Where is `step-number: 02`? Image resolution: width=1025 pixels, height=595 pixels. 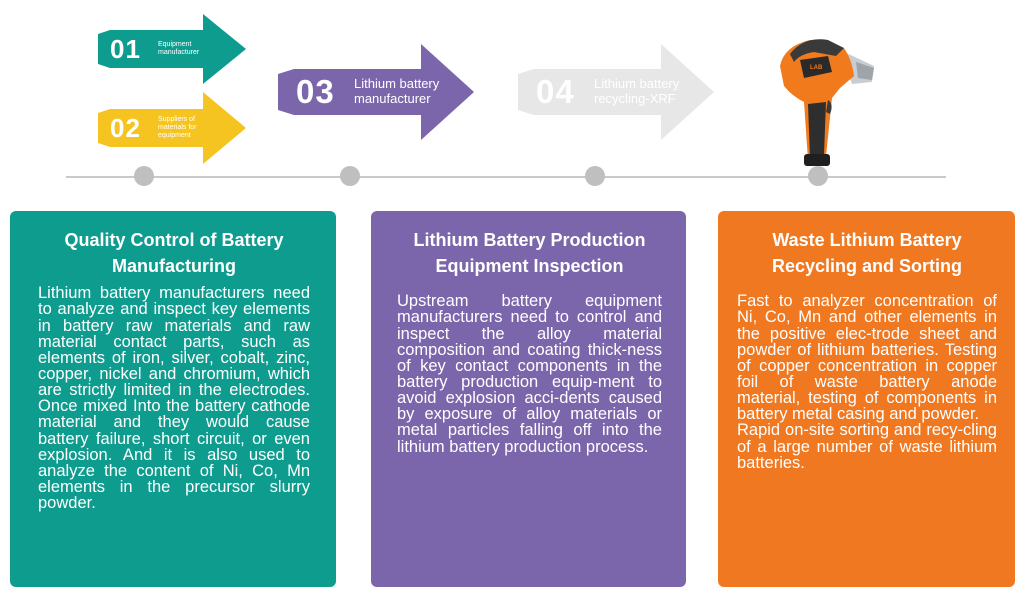
step-number: 02 is located at coordinates (125, 127).